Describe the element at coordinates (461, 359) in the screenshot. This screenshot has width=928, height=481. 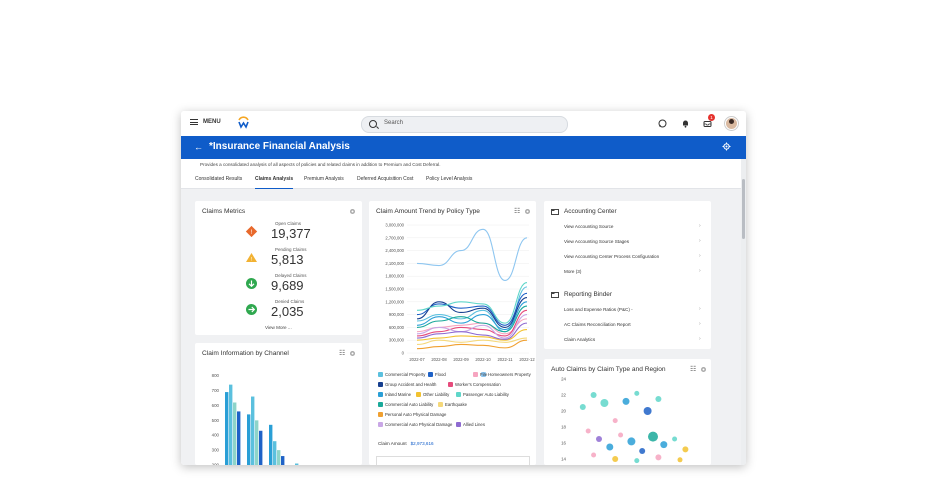
I see `x-tick-label: 2022-09` at that location.